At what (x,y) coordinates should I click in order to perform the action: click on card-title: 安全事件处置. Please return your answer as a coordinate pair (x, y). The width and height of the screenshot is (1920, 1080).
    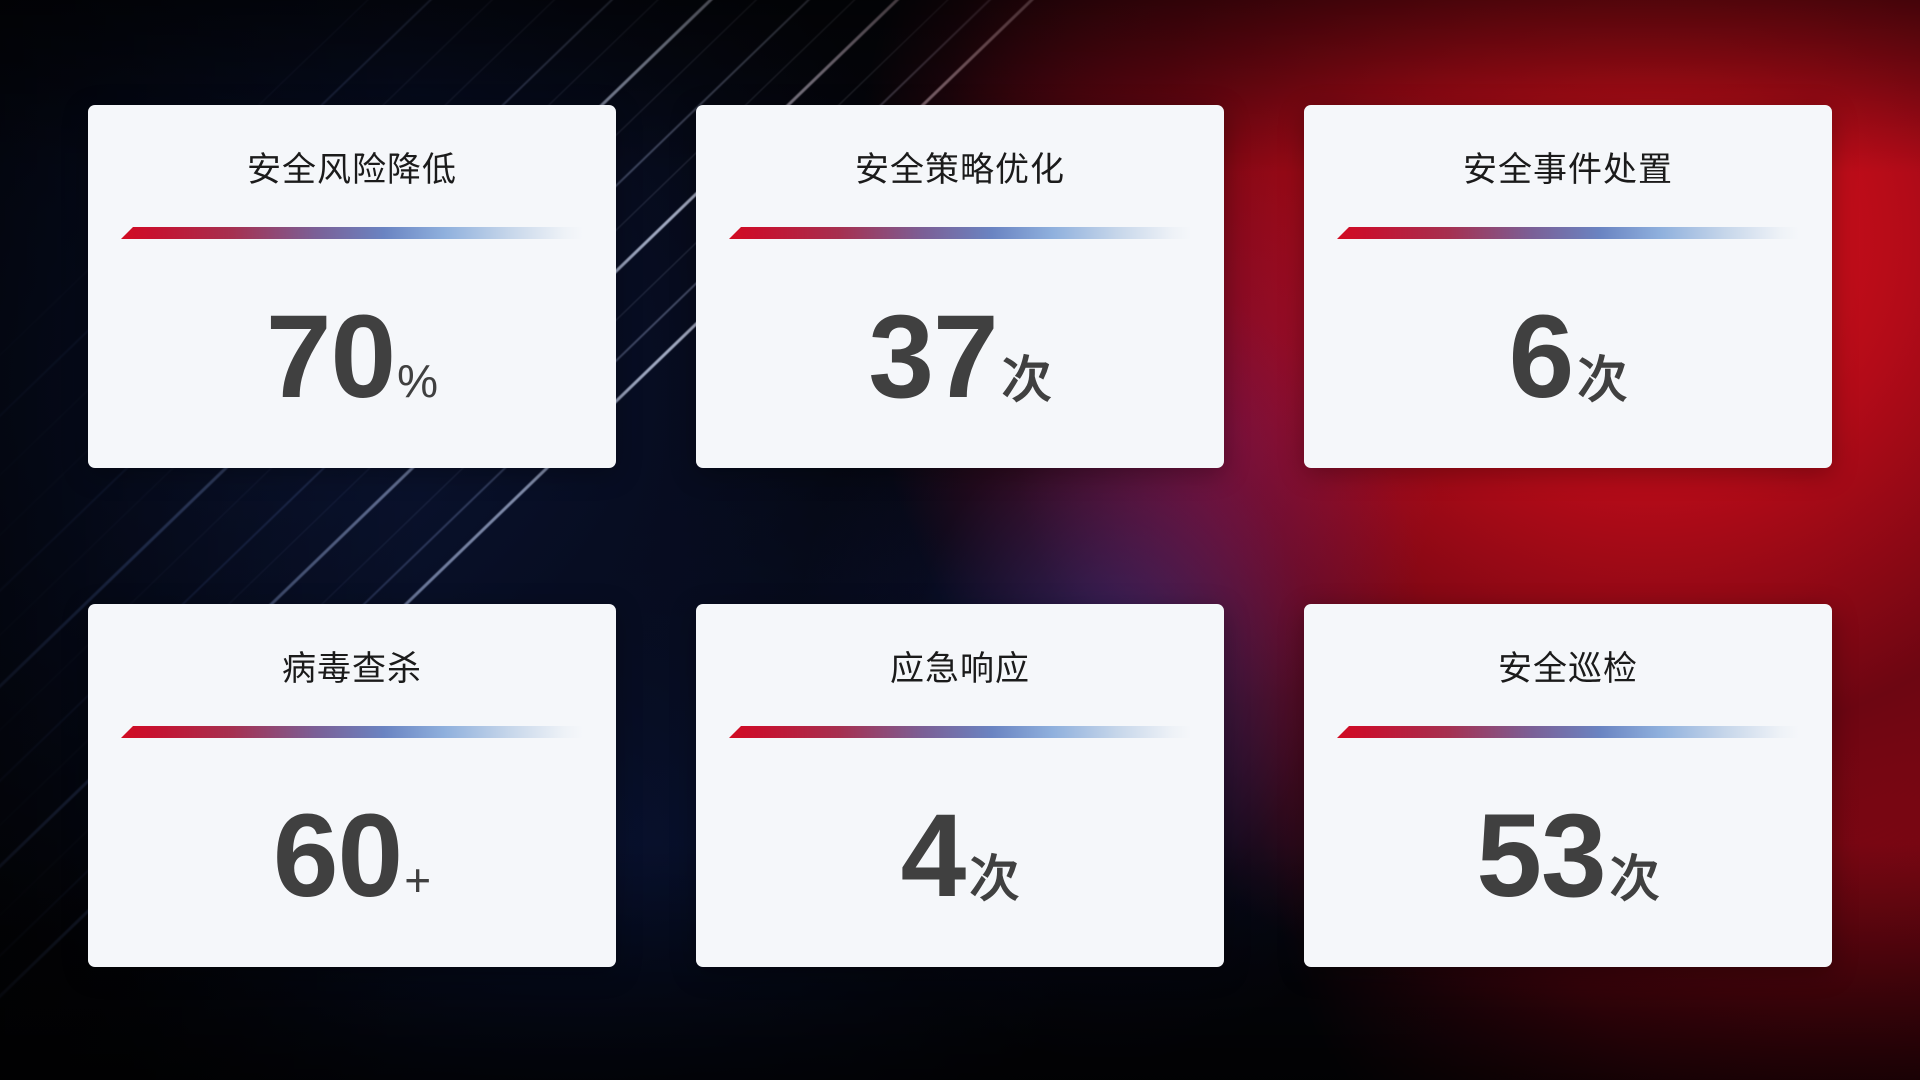
    Looking at the image, I should click on (1568, 170).